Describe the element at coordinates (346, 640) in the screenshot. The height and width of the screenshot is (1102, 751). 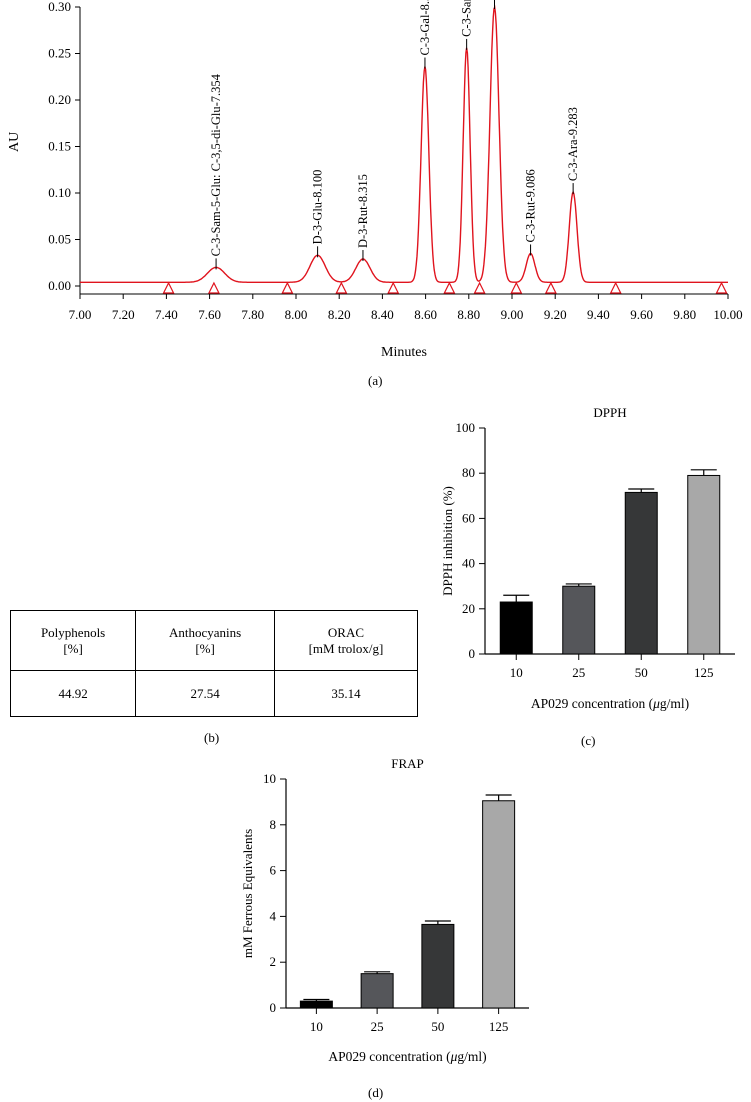
I see `header-cell-orac: ORAC [mM trolox/g]` at that location.